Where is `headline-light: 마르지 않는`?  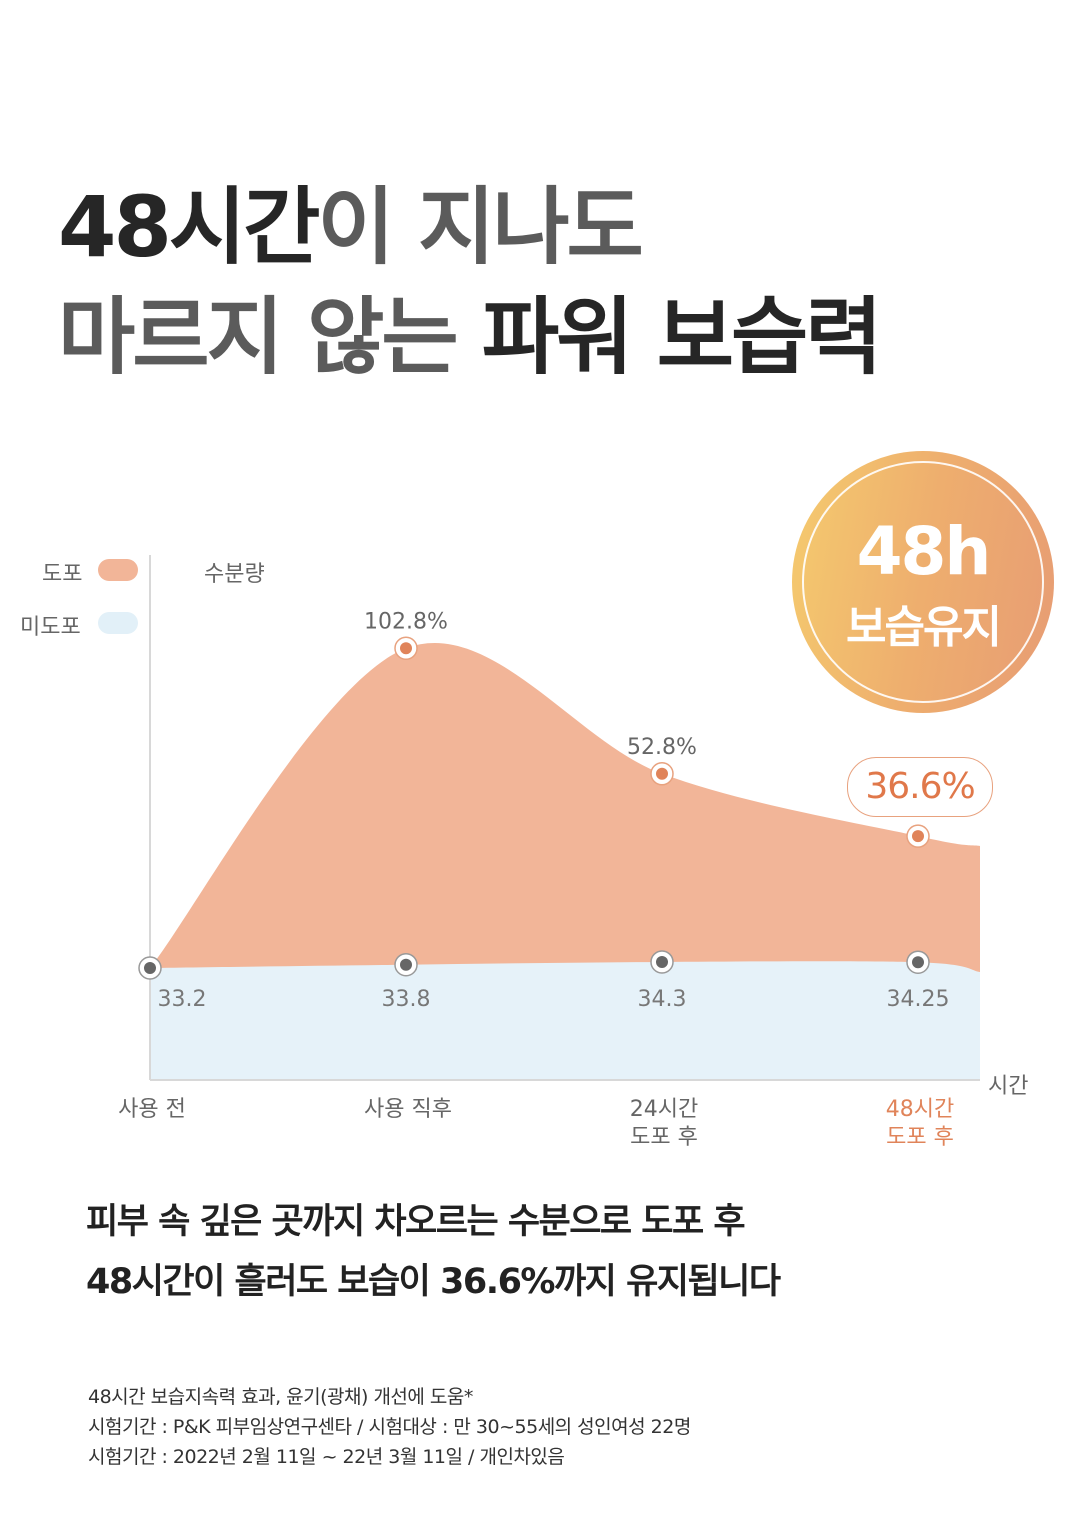
headline-light: 마르지 않는 is located at coordinates (258, 337).